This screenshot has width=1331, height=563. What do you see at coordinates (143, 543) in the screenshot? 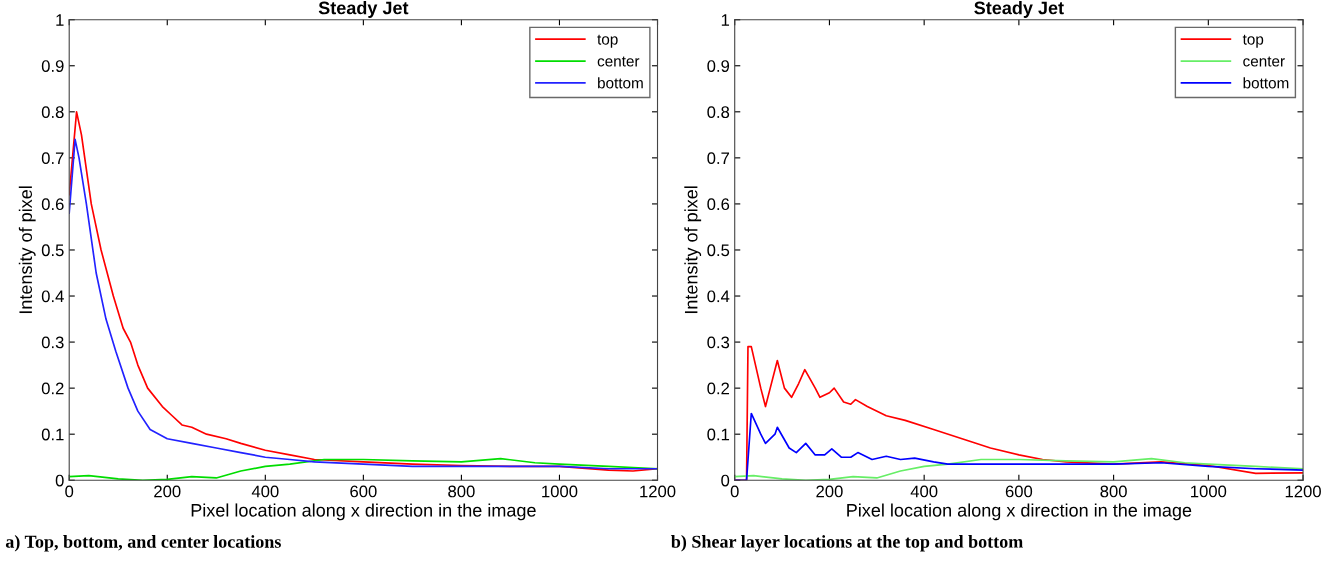
I see `text: a) Top, bottom, and center locations` at bounding box center [143, 543].